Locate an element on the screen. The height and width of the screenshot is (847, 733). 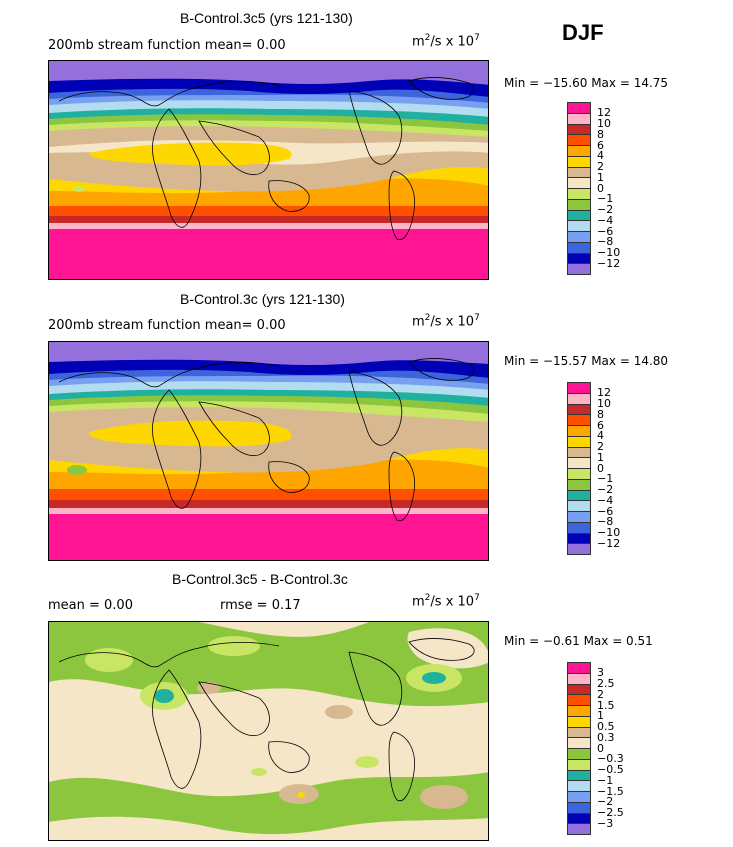
colorbar-level-label: −0.3 is located at coordinates (610, 759).